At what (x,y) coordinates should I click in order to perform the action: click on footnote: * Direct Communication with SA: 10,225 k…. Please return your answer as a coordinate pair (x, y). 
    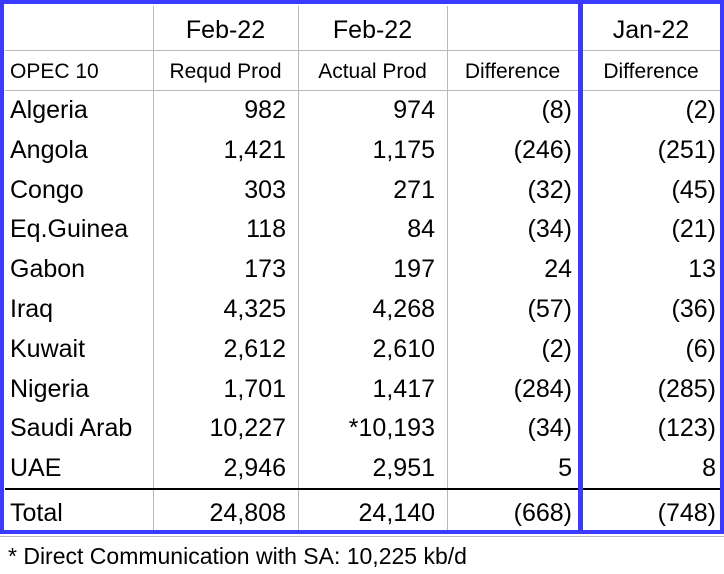
    Looking at the image, I should click on (237, 556).